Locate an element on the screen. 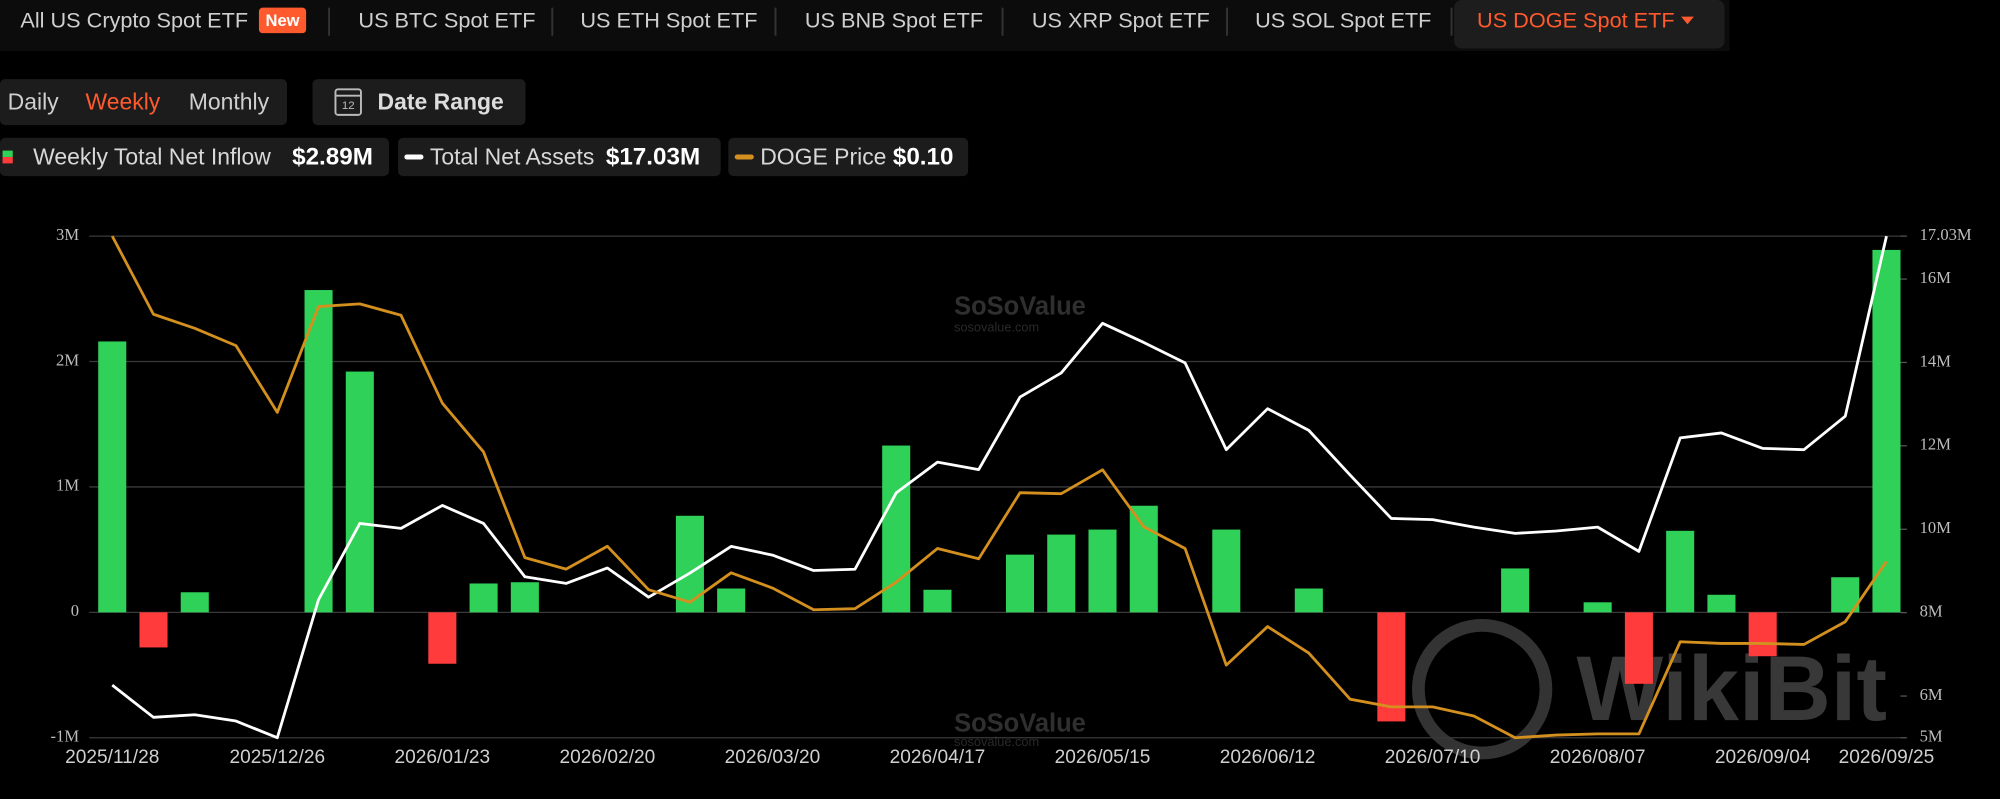 This screenshot has width=2000, height=799. x-tick-label: 2026/06/12 is located at coordinates (1268, 757).